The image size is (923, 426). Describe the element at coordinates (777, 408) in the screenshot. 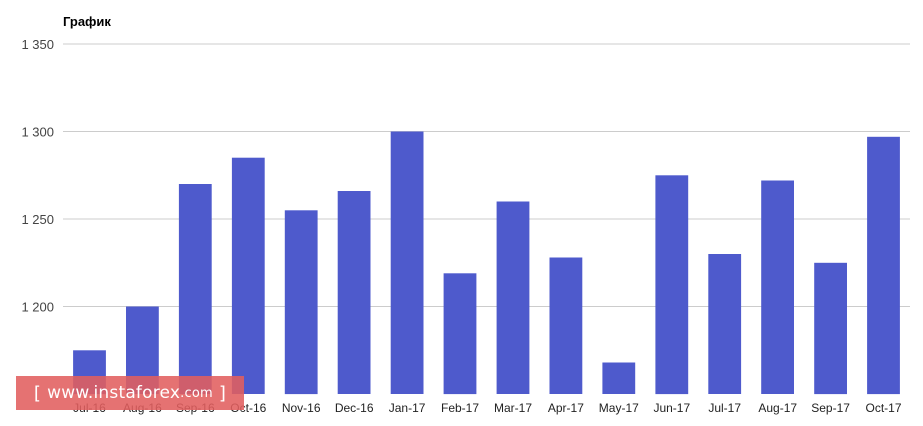

I see `x-tick-label: Aug-17` at that location.